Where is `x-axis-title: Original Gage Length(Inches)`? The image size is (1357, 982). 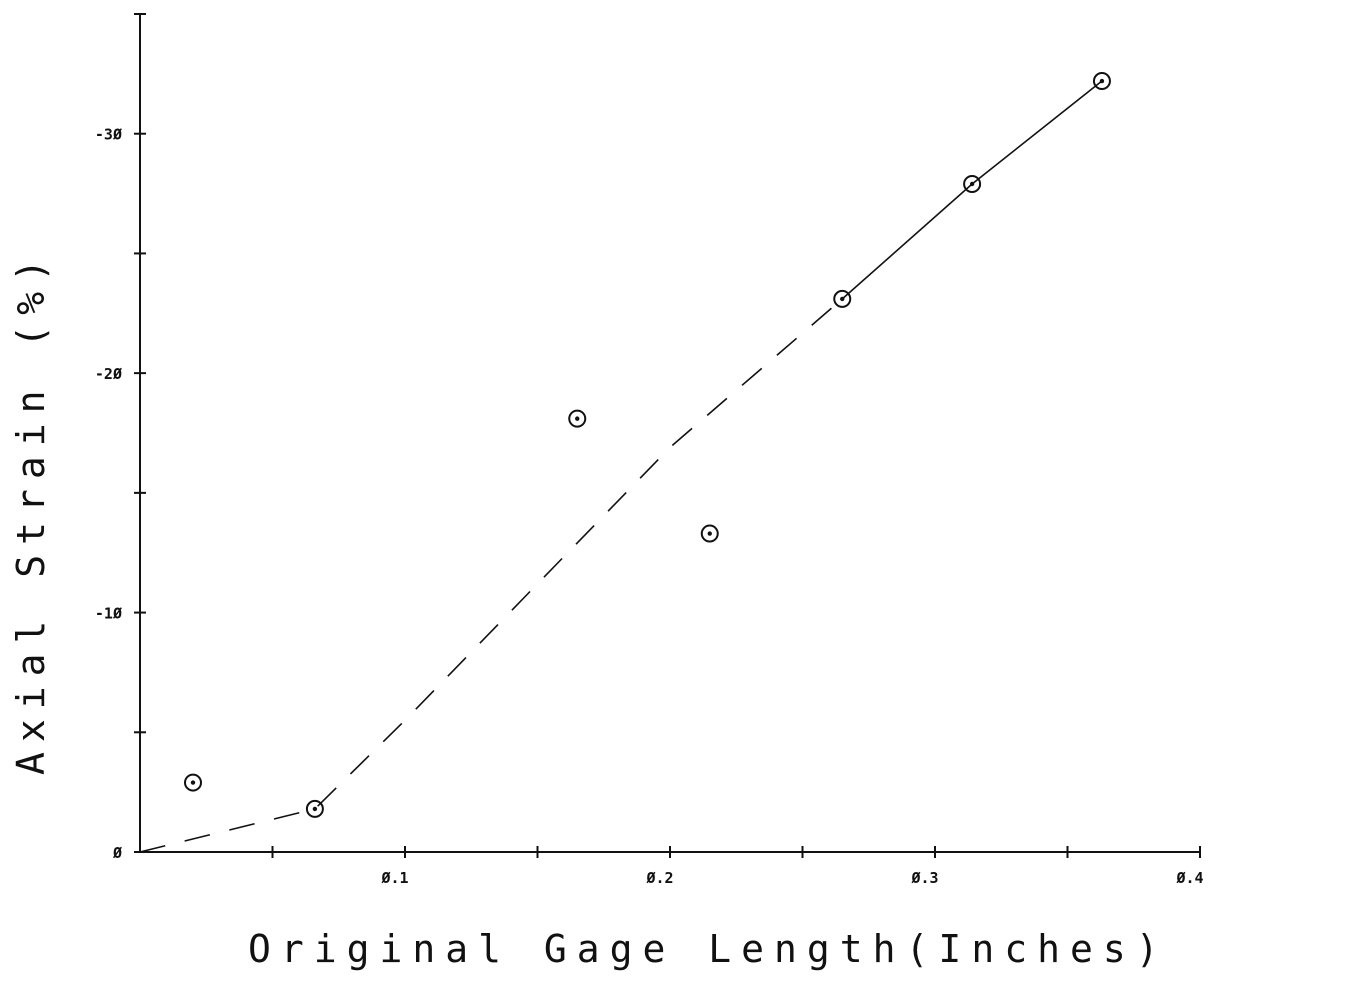
x-axis-title: Original Gage Length(Inches) is located at coordinates (708, 949).